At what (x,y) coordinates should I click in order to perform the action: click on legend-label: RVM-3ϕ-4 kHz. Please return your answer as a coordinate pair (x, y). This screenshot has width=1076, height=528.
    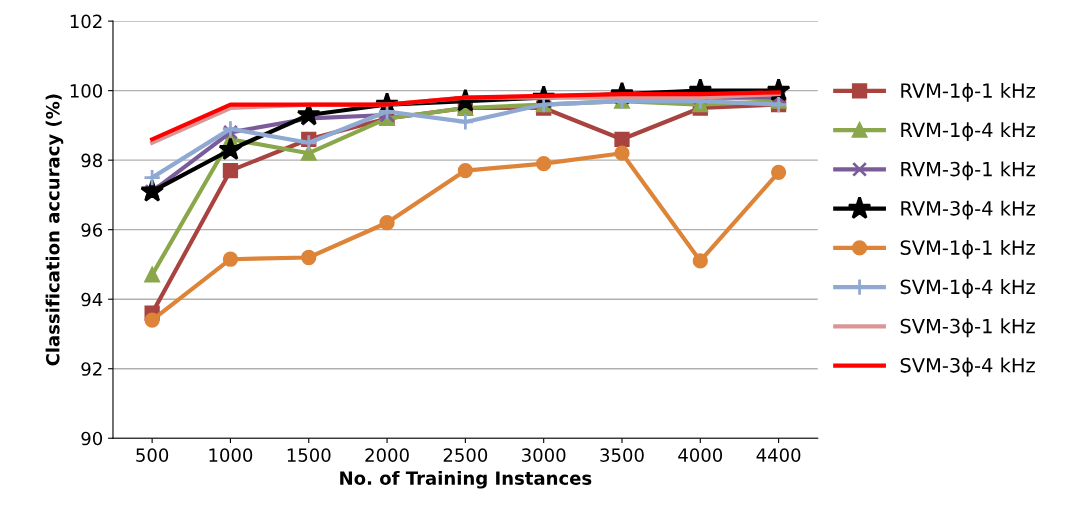
    Looking at the image, I should click on (968, 210).